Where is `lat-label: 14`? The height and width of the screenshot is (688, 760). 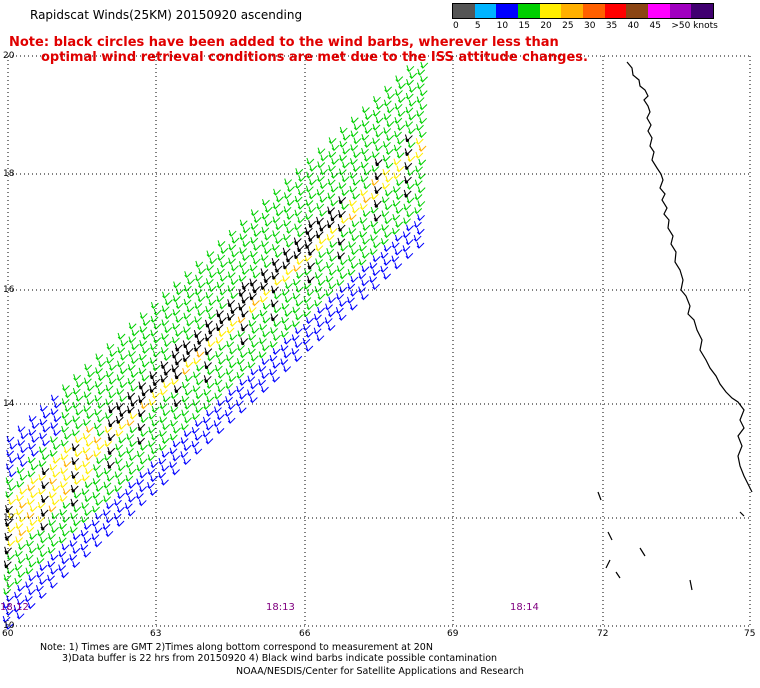 lat-label: 14 is located at coordinates (9, 404).